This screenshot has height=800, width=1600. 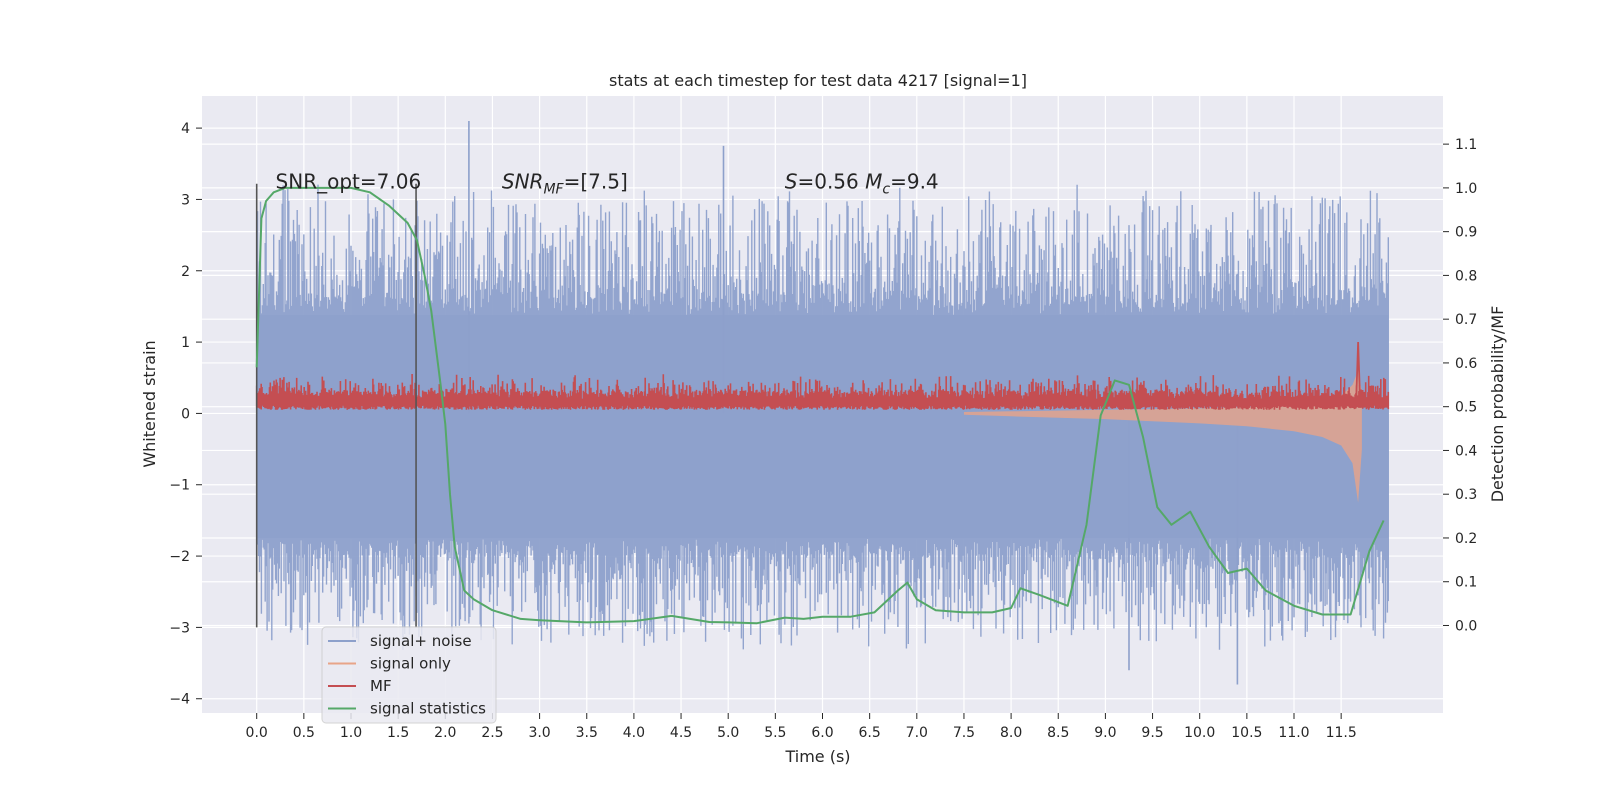 I want to click on annotation-snr-mf-value: =[7.5], so click(x=596, y=182).